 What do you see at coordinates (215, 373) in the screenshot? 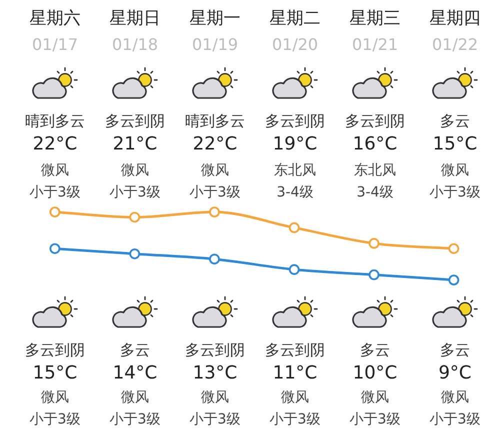
I see `data-label: 13°C` at bounding box center [215, 373].